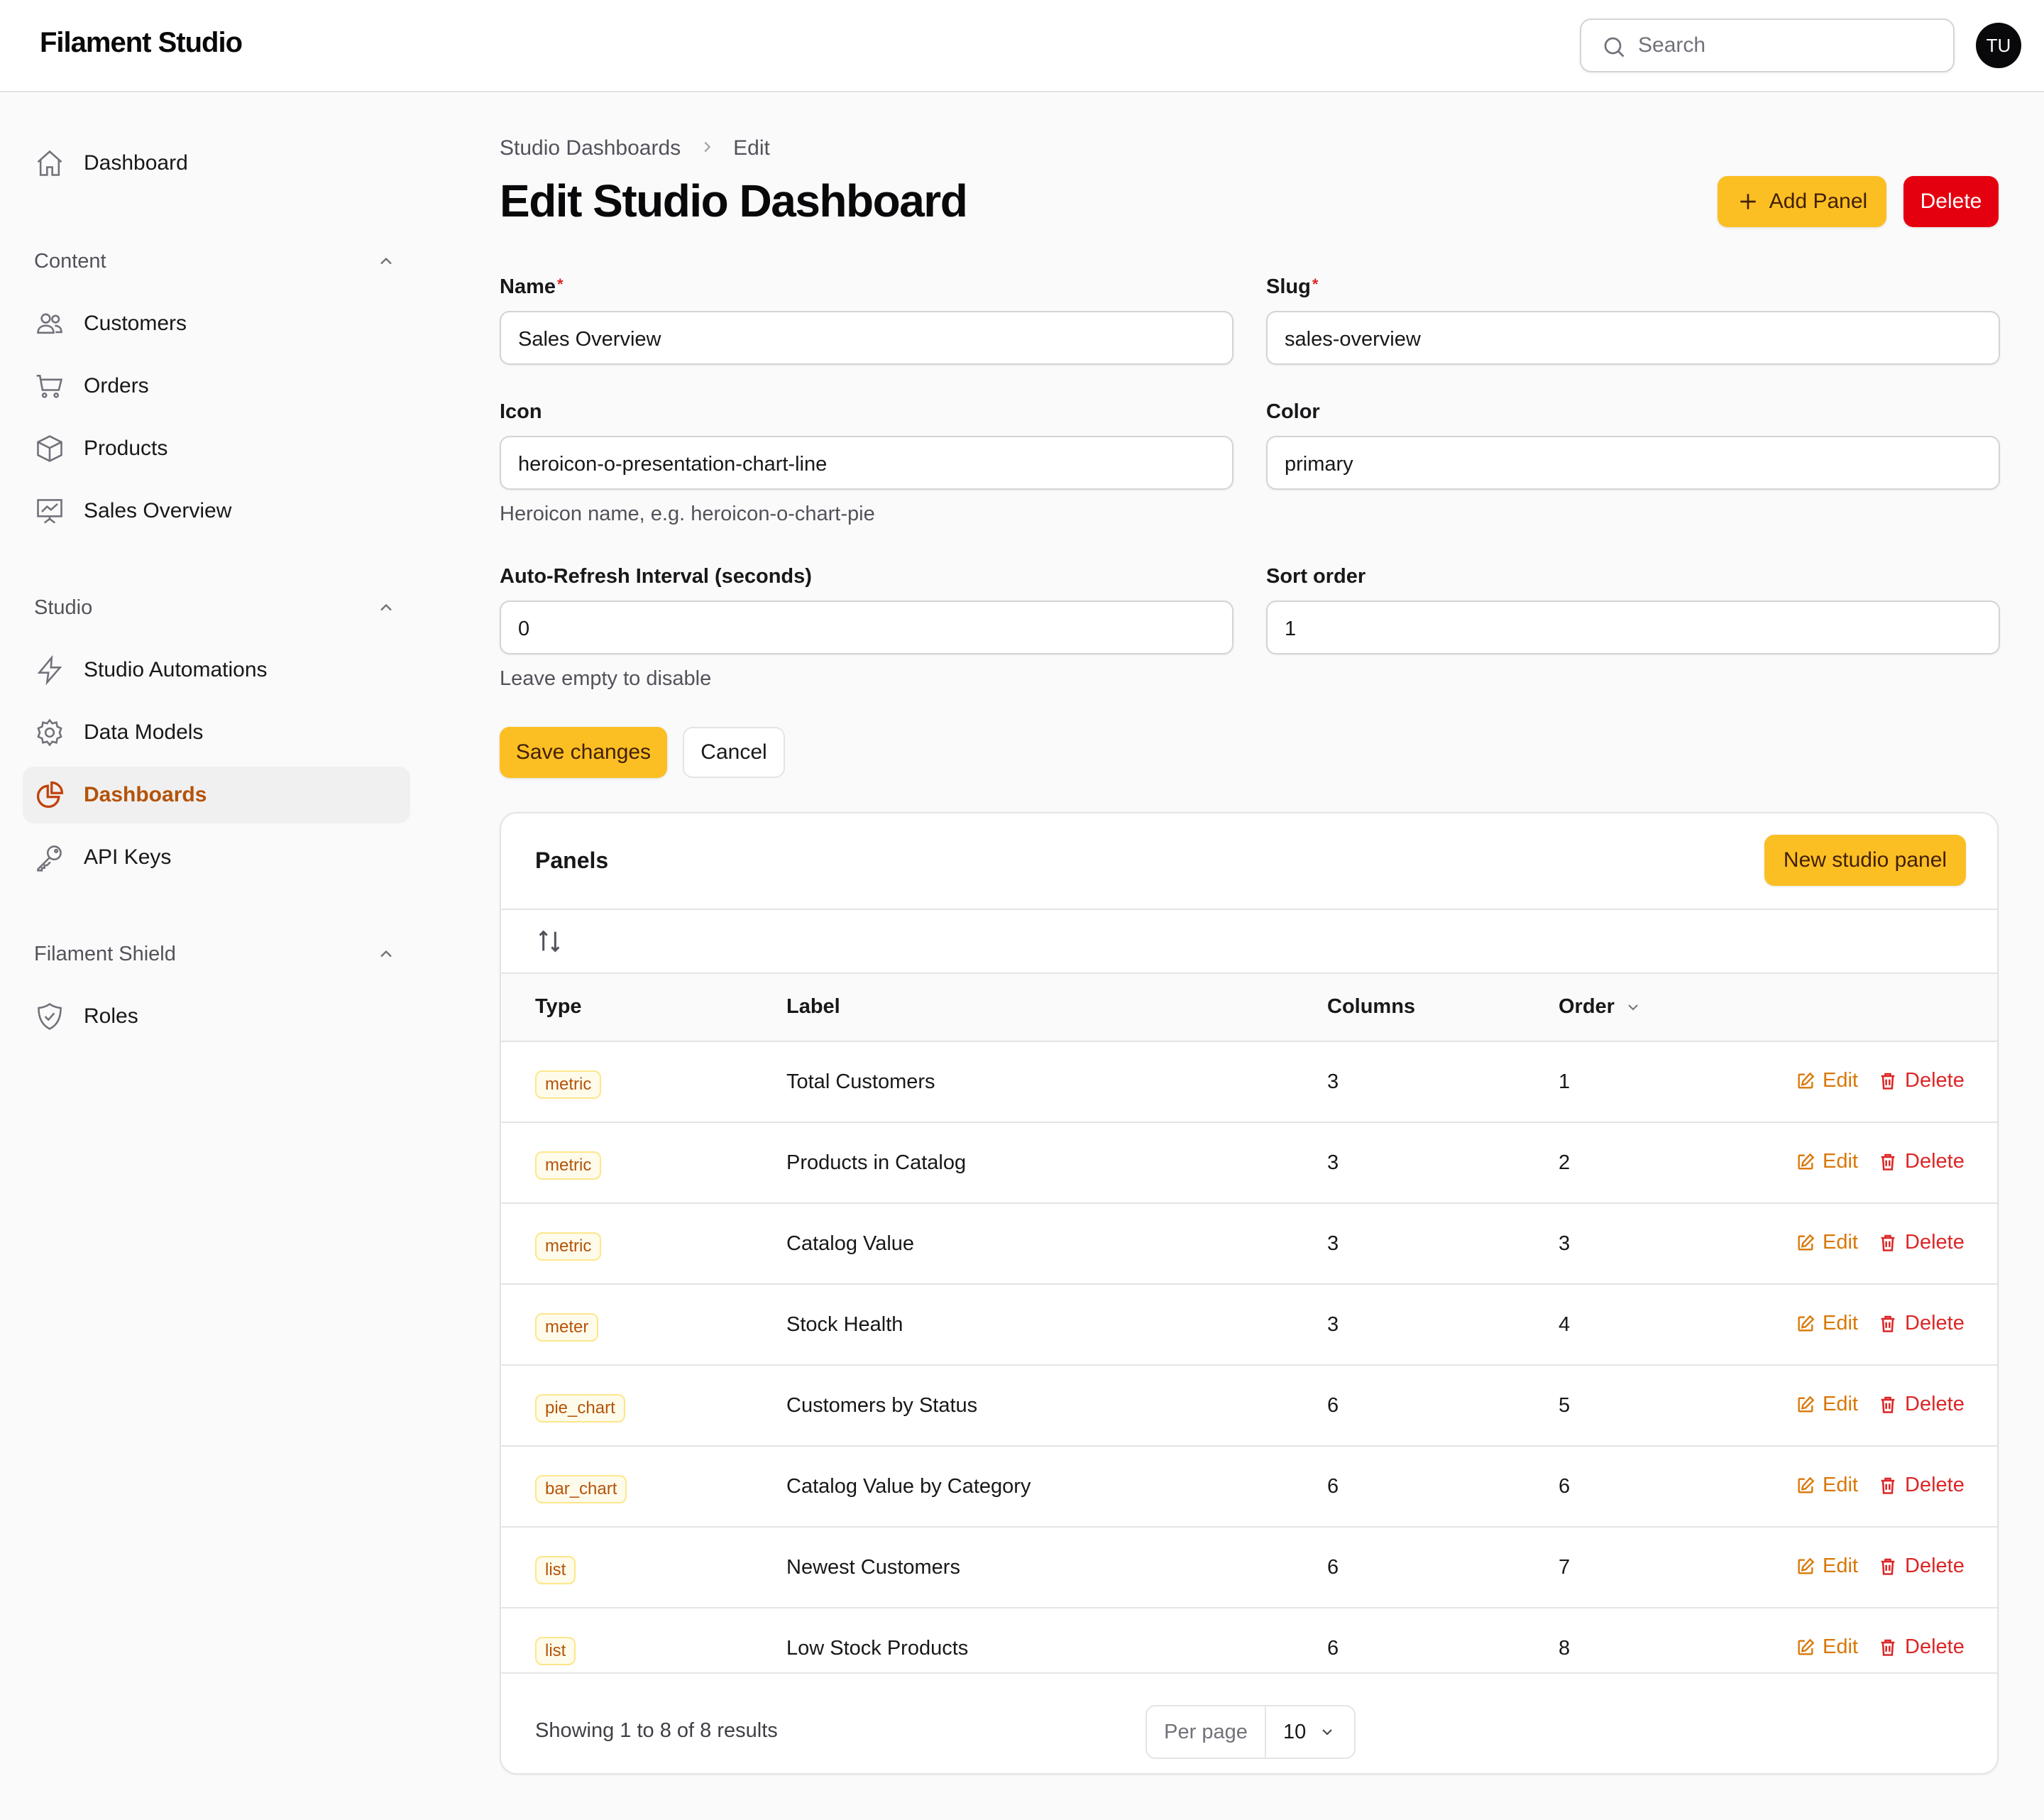 This screenshot has width=2044, height=1820. Describe the element at coordinates (215, 607) in the screenshot. I see `nav-group-studio: Studio` at that location.